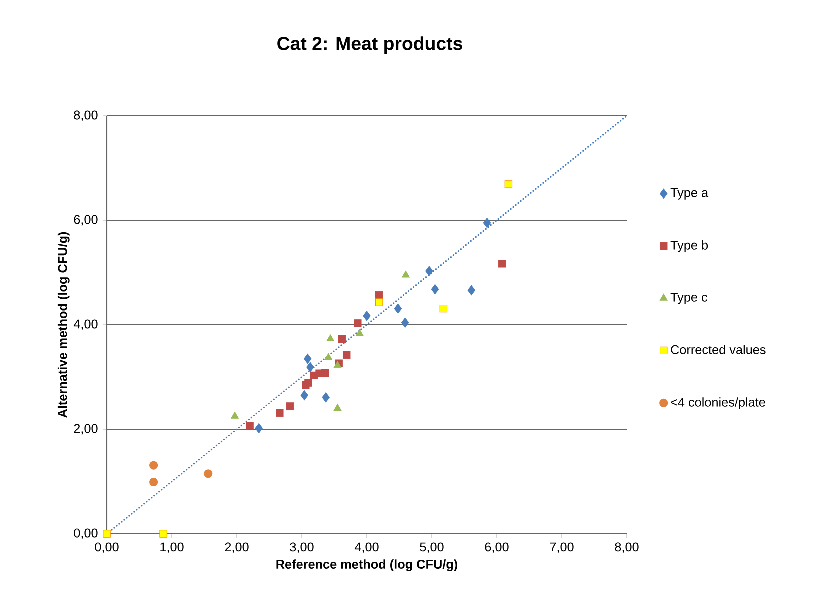 The image size is (816, 608). What do you see at coordinates (689, 298) in the screenshot?
I see `legend-label: Type c` at bounding box center [689, 298].